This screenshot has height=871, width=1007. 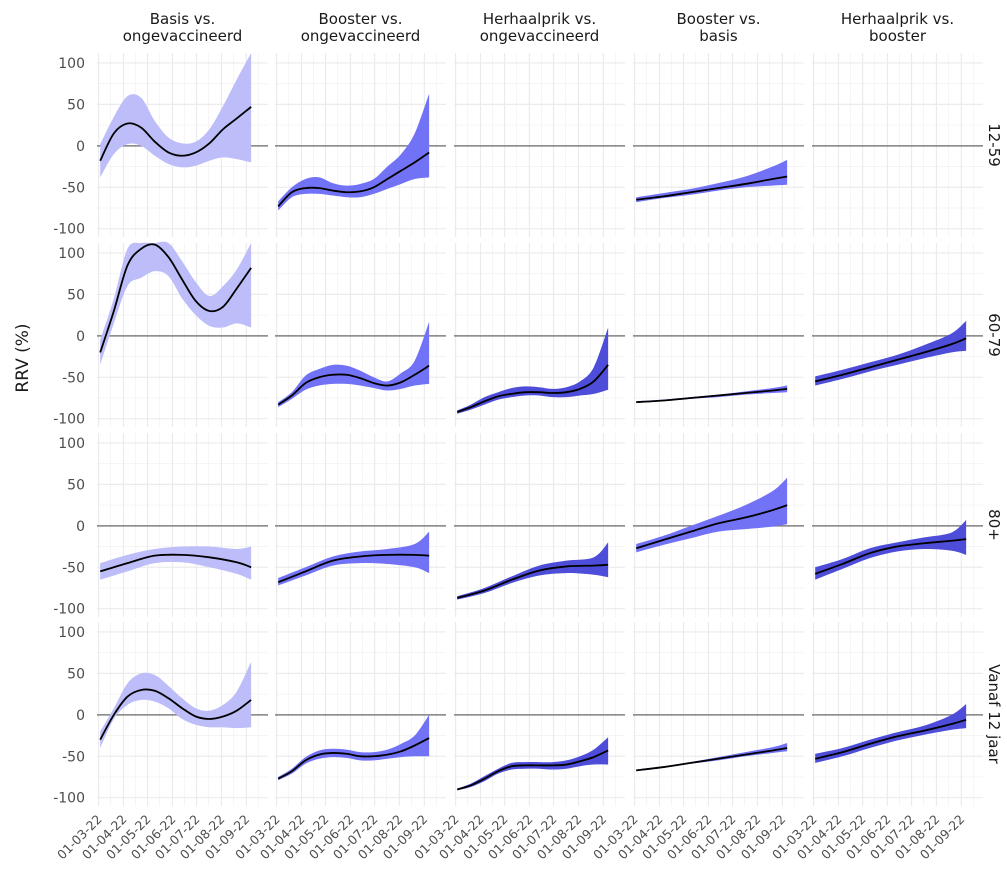 What do you see at coordinates (994, 145) in the screenshot?
I see `row-strip-title: 12-59` at bounding box center [994, 145].